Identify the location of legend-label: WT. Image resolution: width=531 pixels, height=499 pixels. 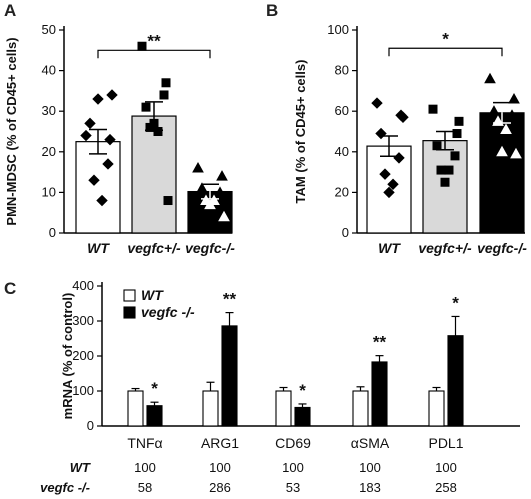
(152, 295).